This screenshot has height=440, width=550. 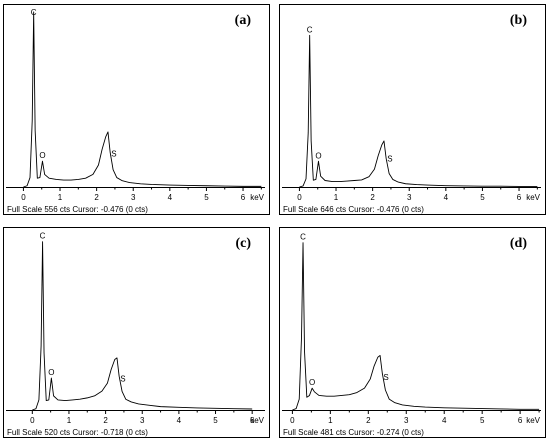 What do you see at coordinates (518, 20) in the screenshot?
I see `panel-label: (b)` at bounding box center [518, 20].